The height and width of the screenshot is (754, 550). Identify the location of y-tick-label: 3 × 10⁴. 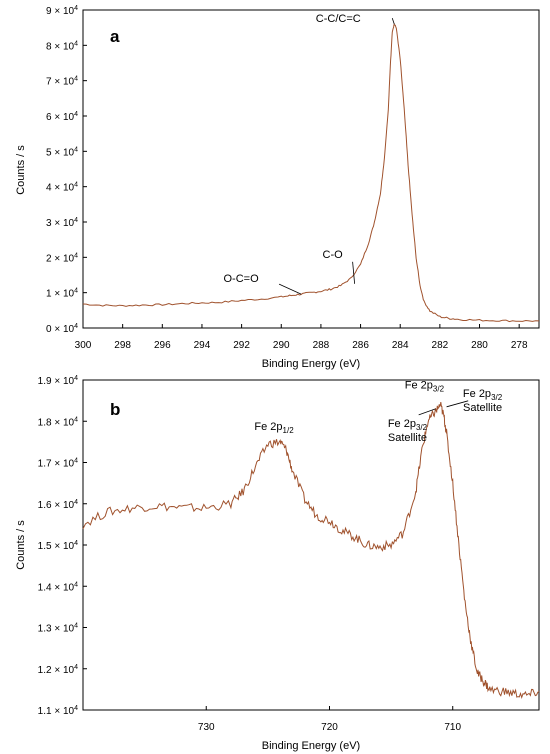
(62, 223).